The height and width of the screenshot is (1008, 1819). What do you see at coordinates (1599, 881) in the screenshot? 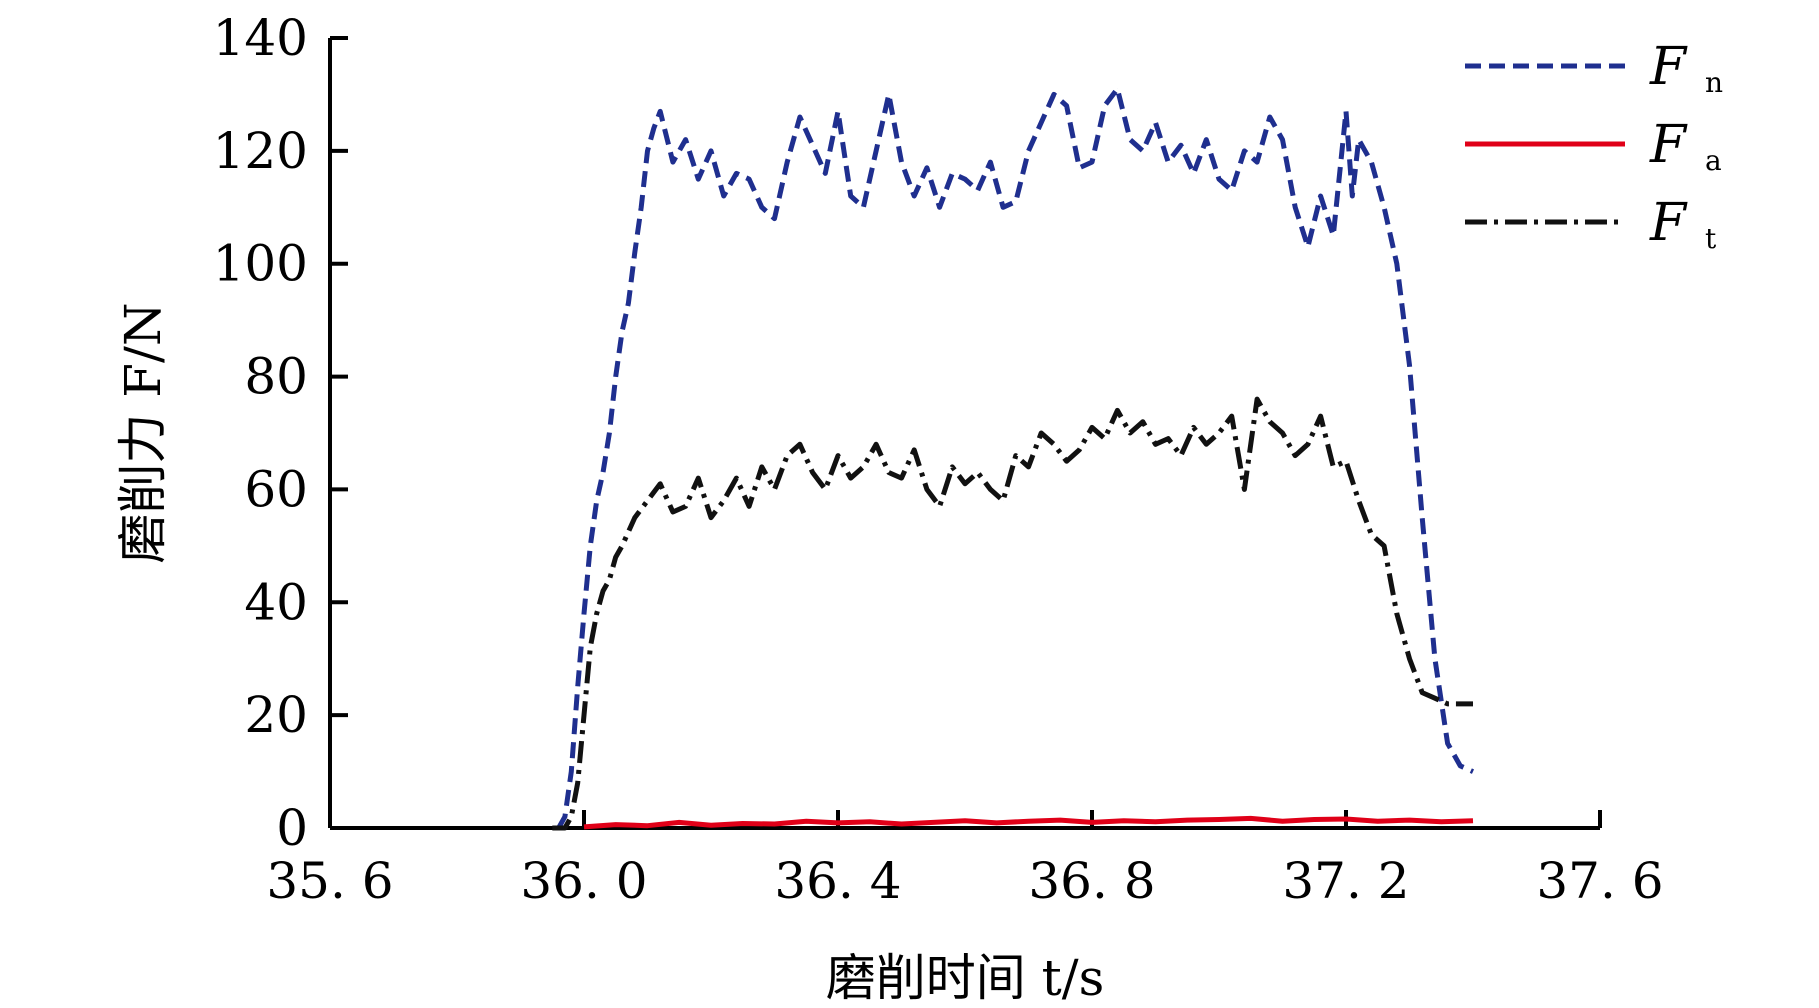
I see `x-tick-label: 37. 6` at bounding box center [1599, 881].